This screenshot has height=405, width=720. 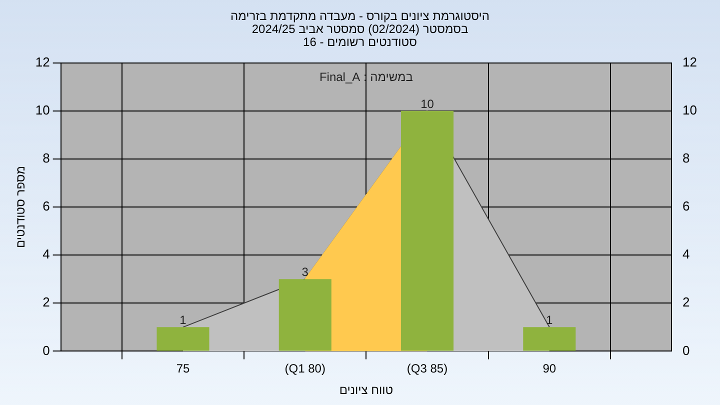 I want to click on x-tick-label: 90, so click(x=549, y=369).